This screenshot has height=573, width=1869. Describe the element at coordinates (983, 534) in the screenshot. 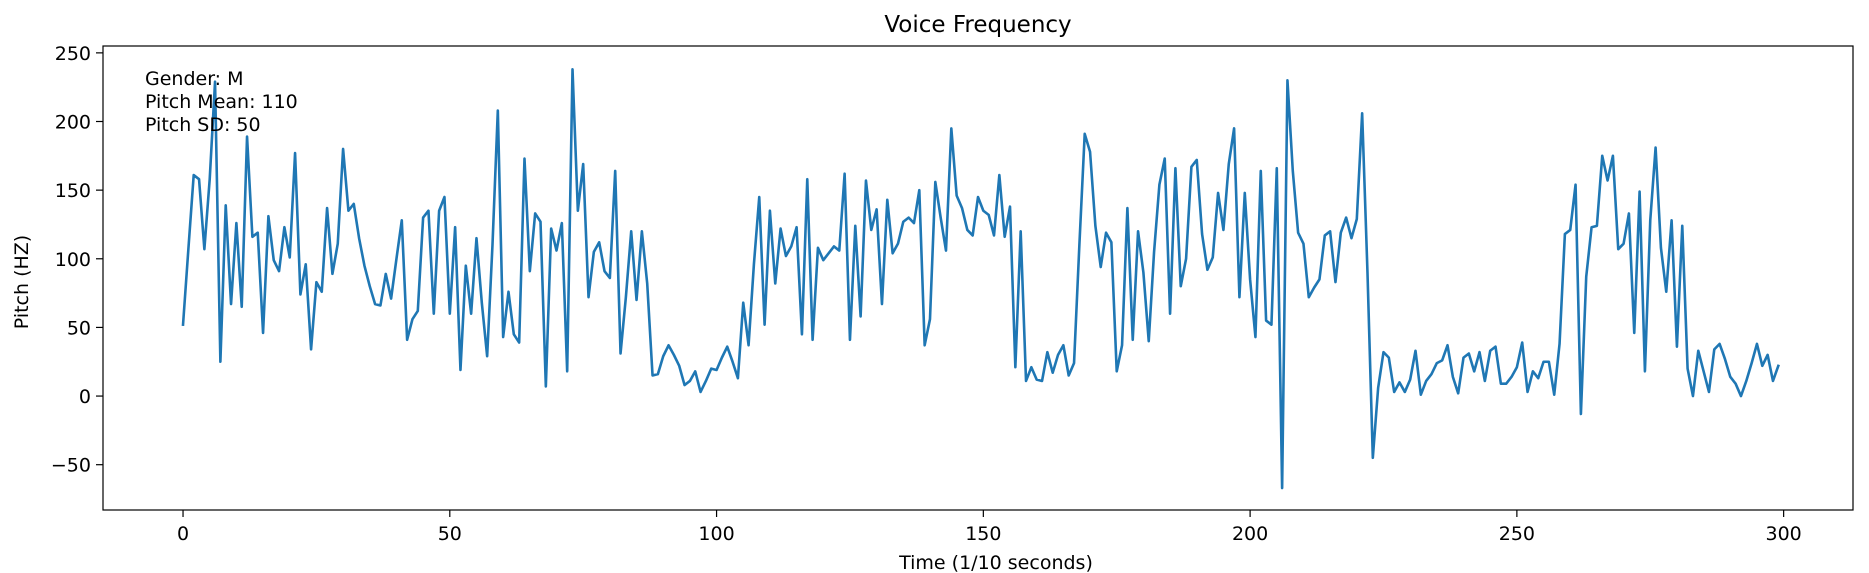

I see `x-tick-label: 150` at that location.